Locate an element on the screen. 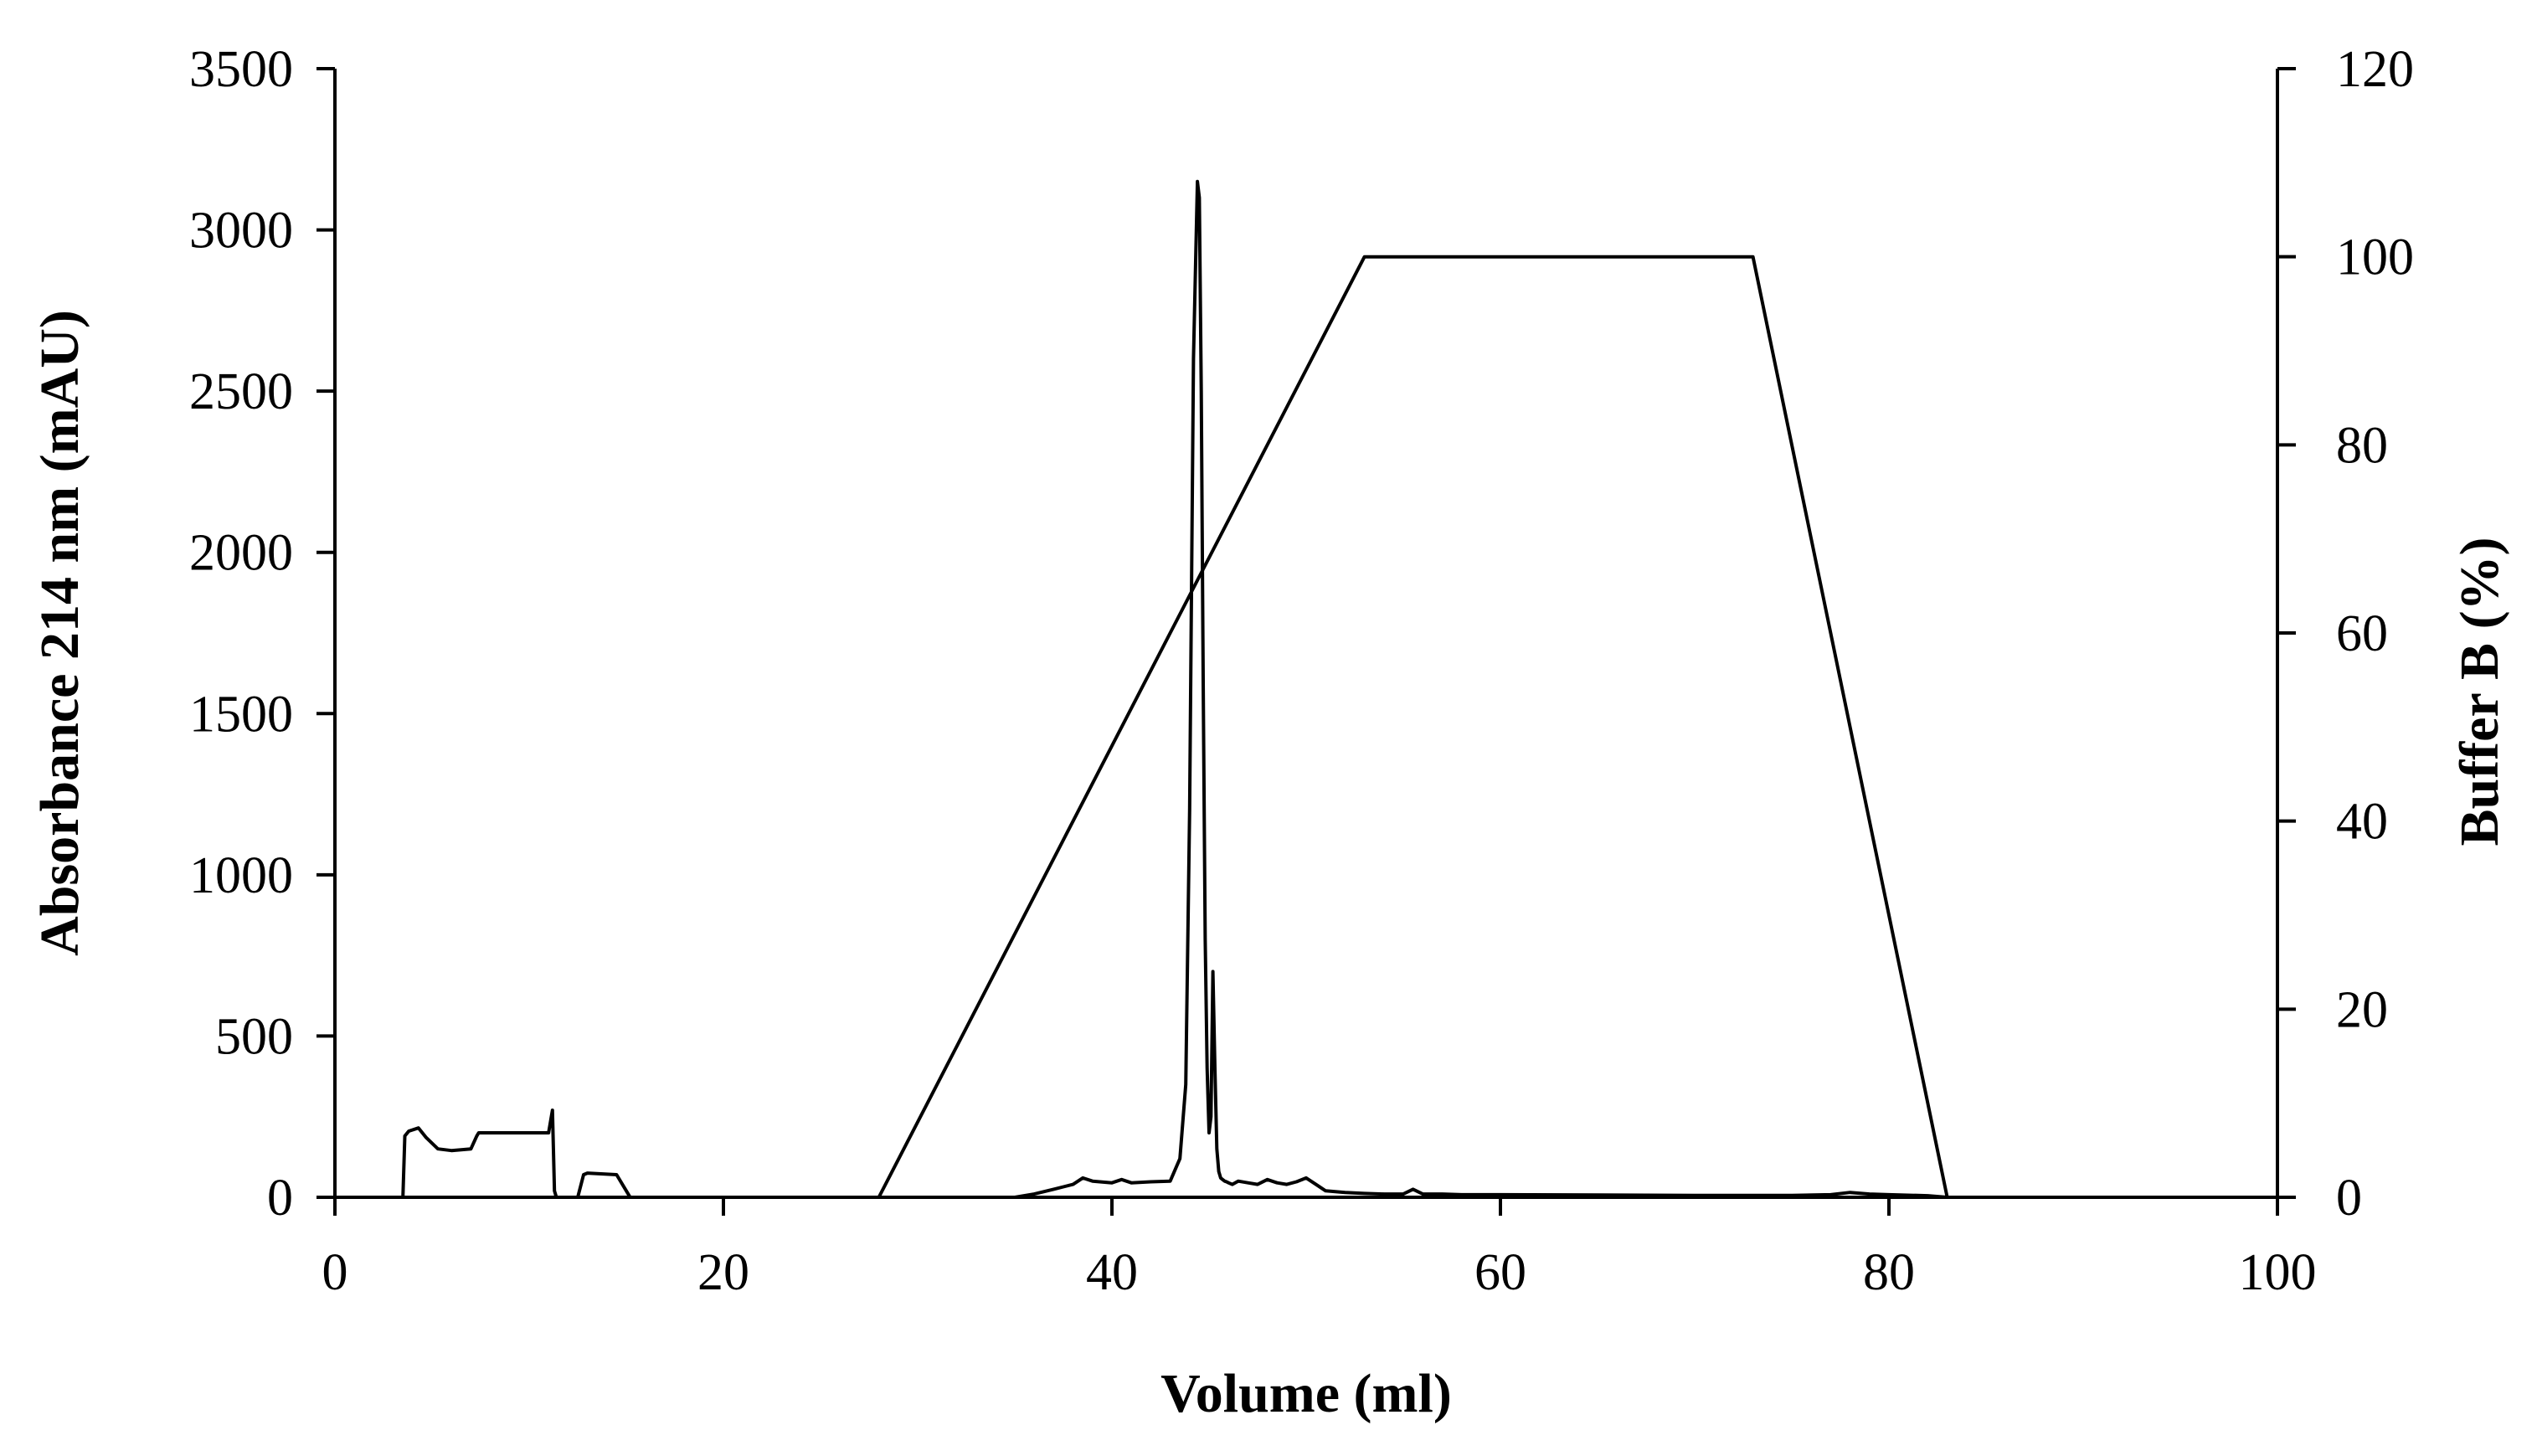  y2-tick-label: 80 is located at coordinates (2362, 445).